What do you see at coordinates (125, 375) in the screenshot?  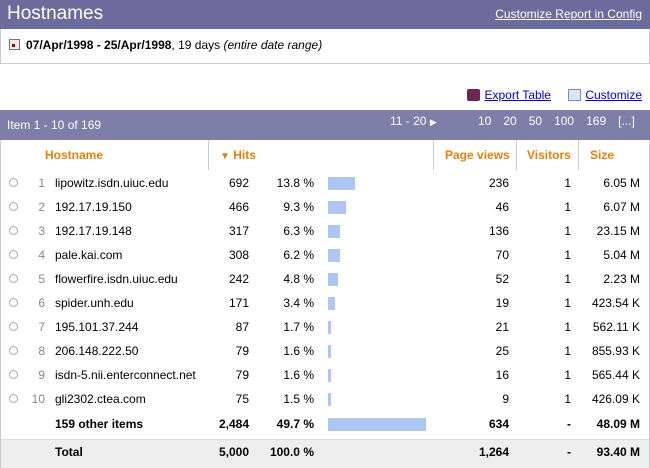 I see `hostname: isdn-5.nii.enterconnect.net` at bounding box center [125, 375].